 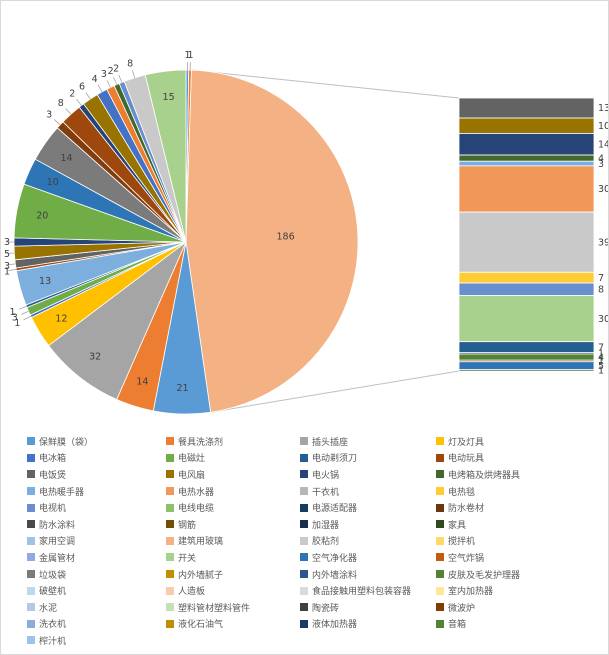 What do you see at coordinates (335, 625) in the screenshot?
I see `legend-label: 液体加热器` at bounding box center [335, 625].